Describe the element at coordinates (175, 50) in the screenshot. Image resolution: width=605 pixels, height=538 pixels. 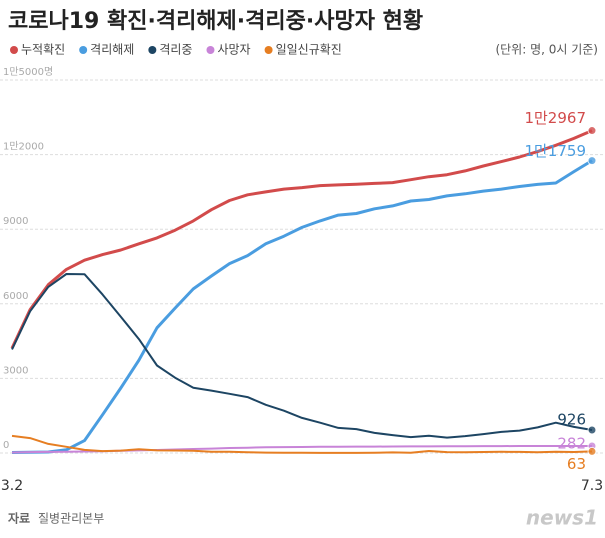
I see `legend-label: 격리중` at that location.